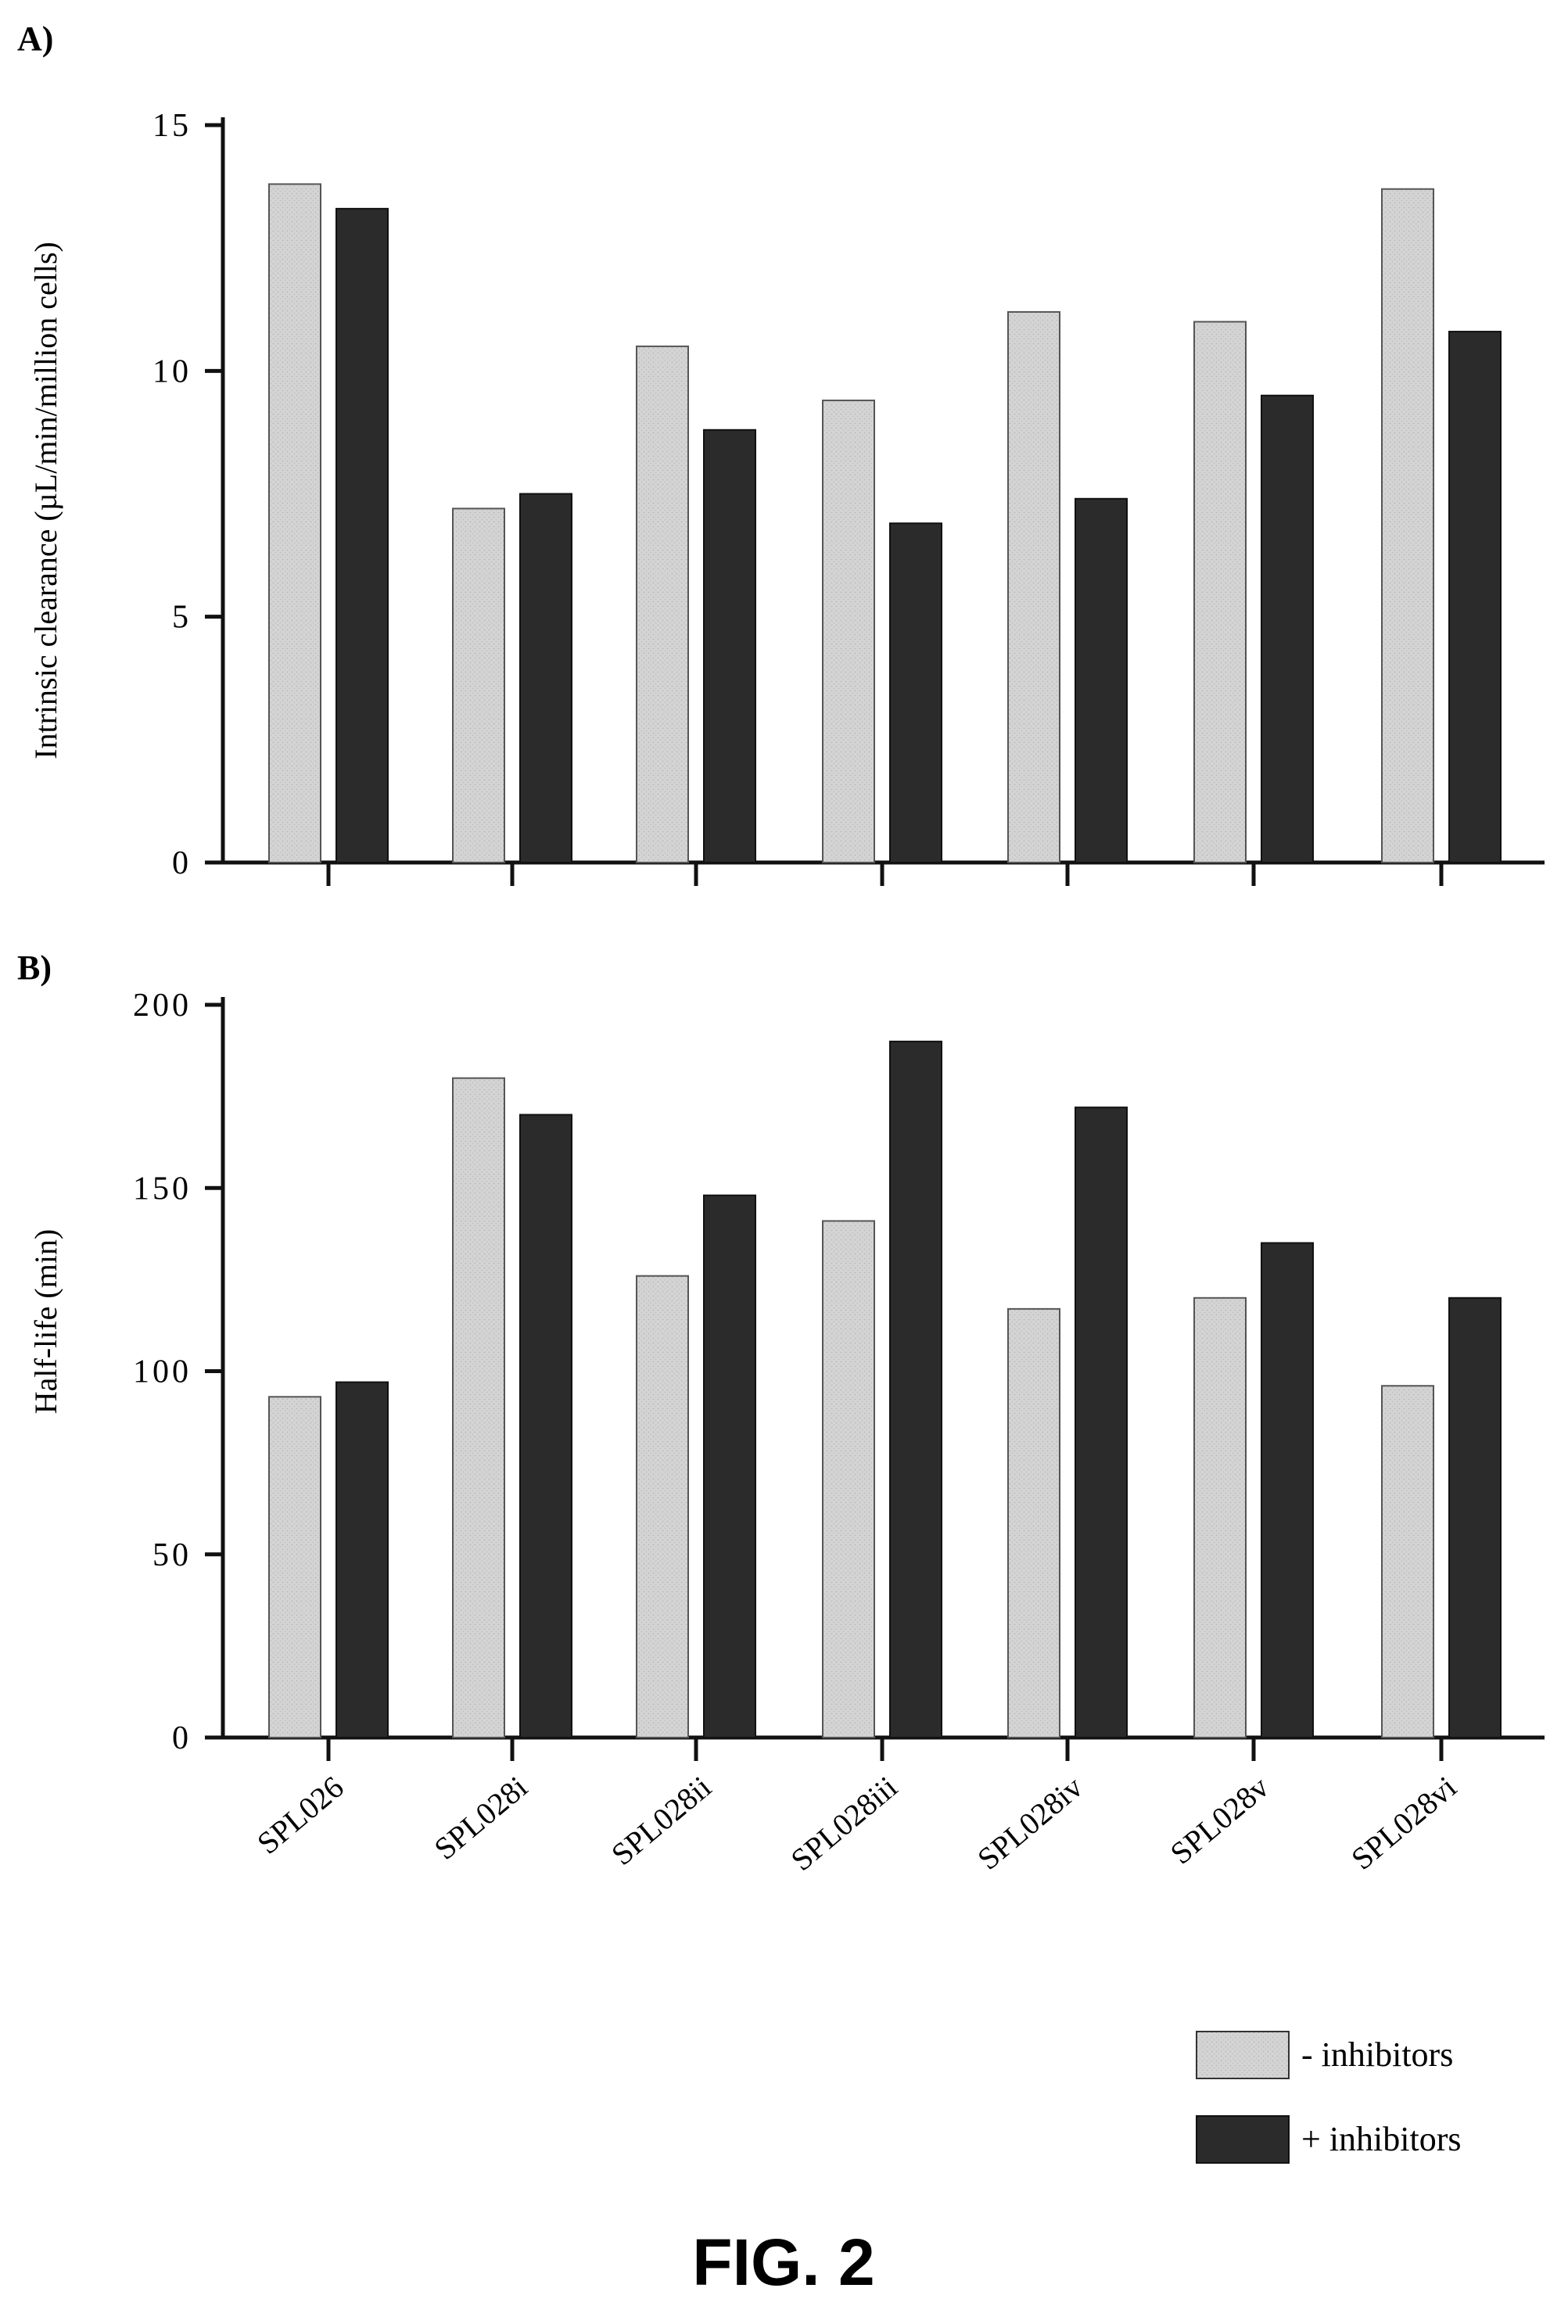  What do you see at coordinates (162, 1189) in the screenshot?
I see `panel-b-y-tick-label: 150` at bounding box center [162, 1189].